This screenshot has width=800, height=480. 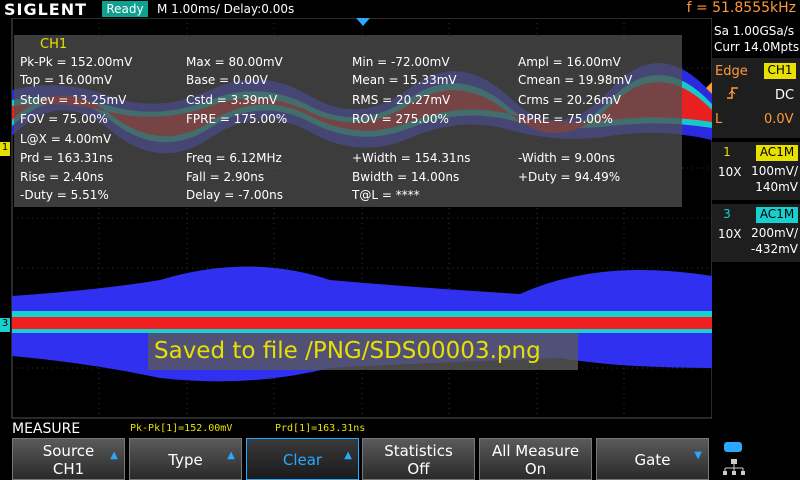 What do you see at coordinates (125, 9) in the screenshot?
I see `status: Ready` at bounding box center [125, 9].